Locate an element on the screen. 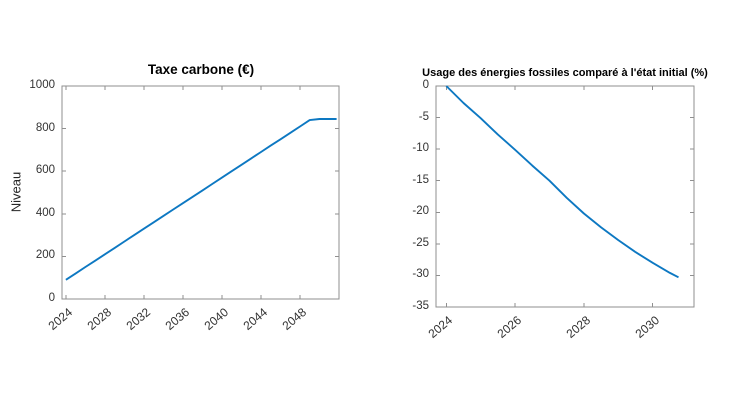 The width and height of the screenshot is (730, 410). x-tick-label: 2028 is located at coordinates (578, 327).